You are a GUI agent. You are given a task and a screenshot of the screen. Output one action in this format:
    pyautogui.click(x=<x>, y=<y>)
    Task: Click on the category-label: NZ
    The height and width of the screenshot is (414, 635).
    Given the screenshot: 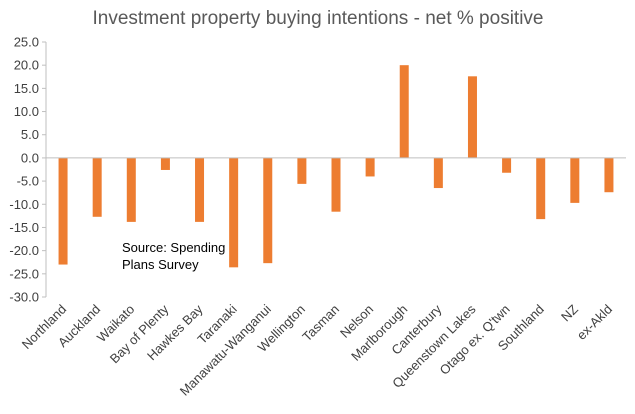 What is the action you would take?
    pyautogui.click(x=569, y=312)
    